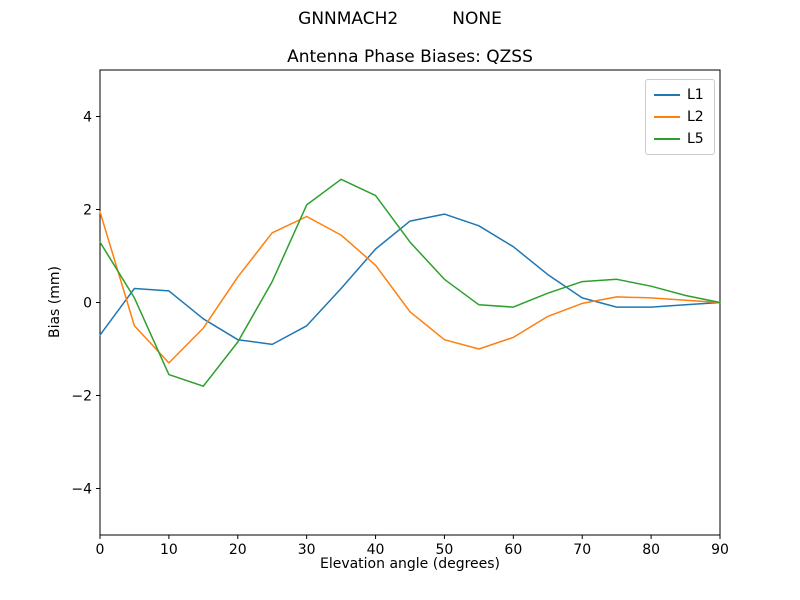 The height and width of the screenshot is (600, 800). I want to click on chart-title: Antenna Phase Biases: QZSS, so click(410, 57).